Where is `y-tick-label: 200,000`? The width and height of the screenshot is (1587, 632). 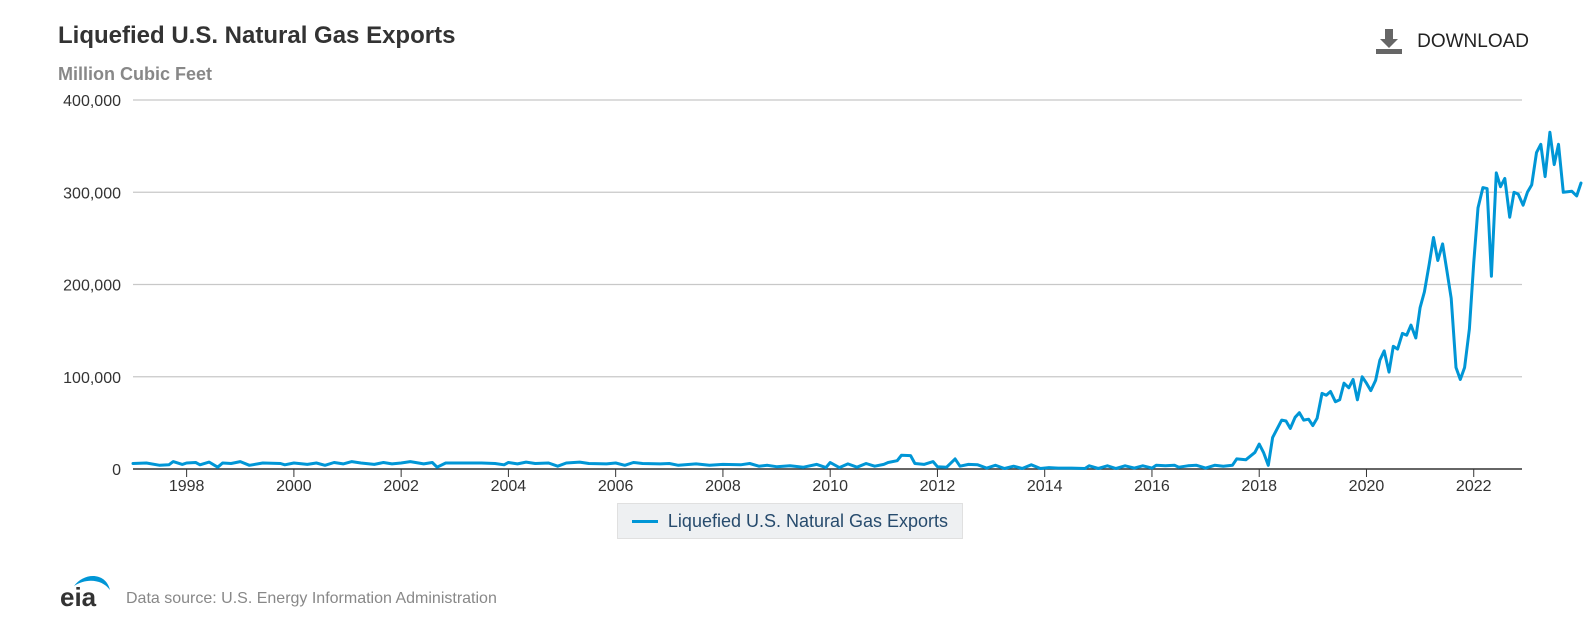
y-tick-label: 200,000 is located at coordinates (92, 286).